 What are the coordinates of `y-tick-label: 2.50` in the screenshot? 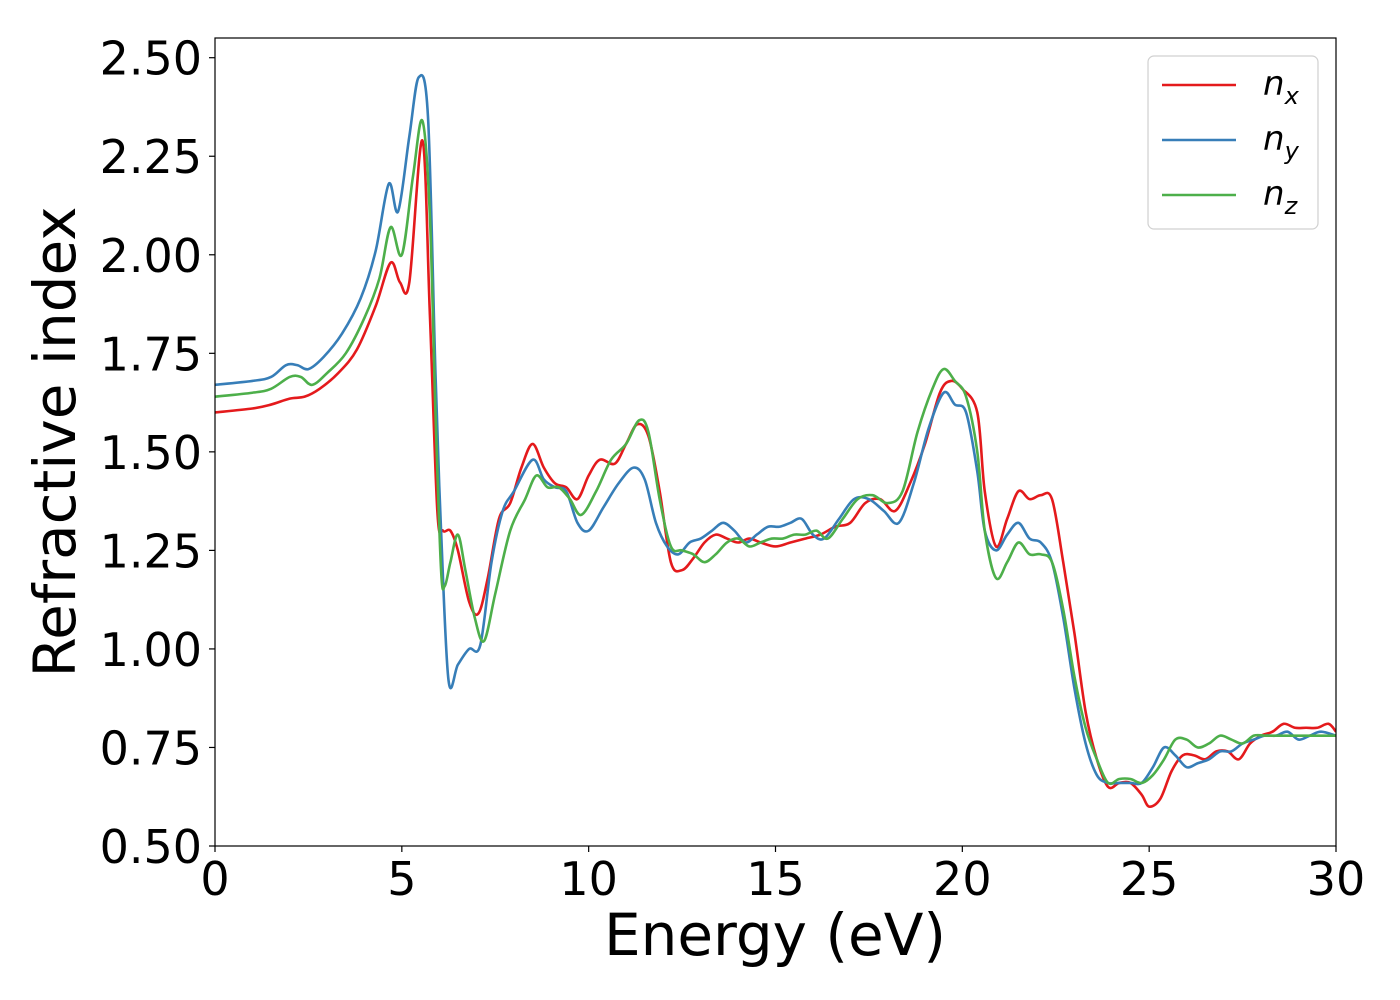 It's located at (151, 59).